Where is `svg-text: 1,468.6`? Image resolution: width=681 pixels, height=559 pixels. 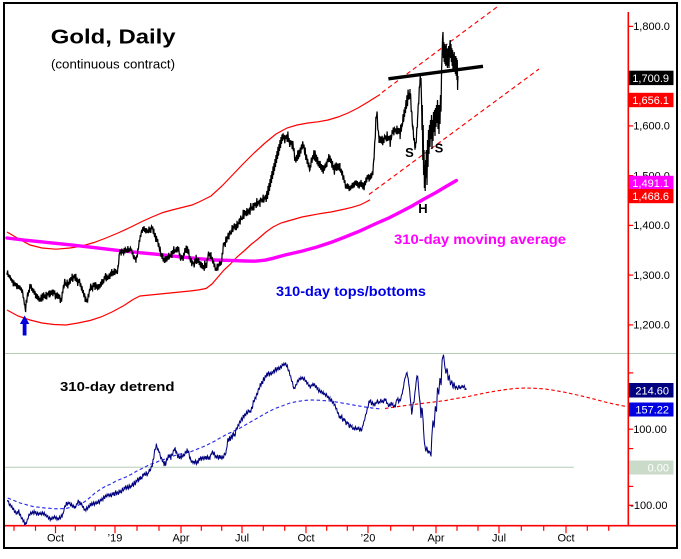
svg-text: 1,468.6 is located at coordinates (650, 197).